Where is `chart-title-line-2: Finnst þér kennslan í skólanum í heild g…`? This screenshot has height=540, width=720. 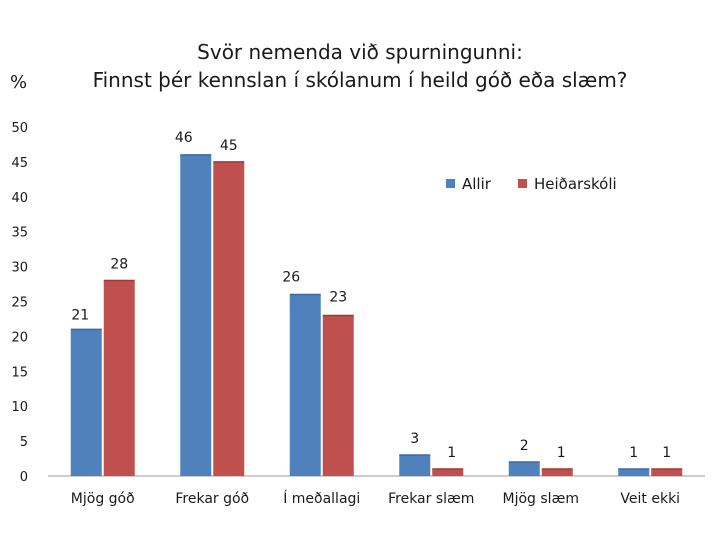 chart-title-line-2: Finnst þér kennslan í skólanum í heild g… is located at coordinates (360, 80).